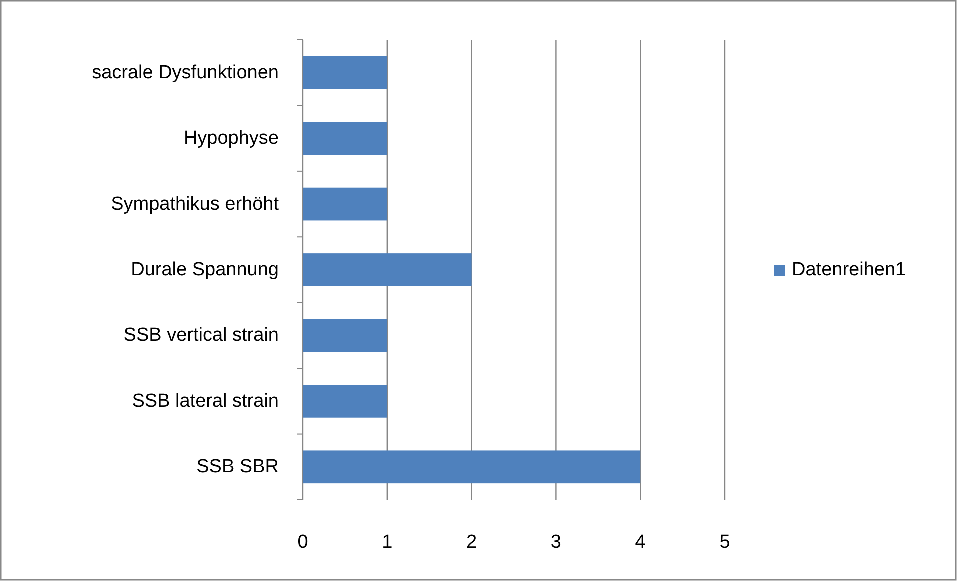  I want to click on y-tick-label: Hypophyse, so click(231, 139).